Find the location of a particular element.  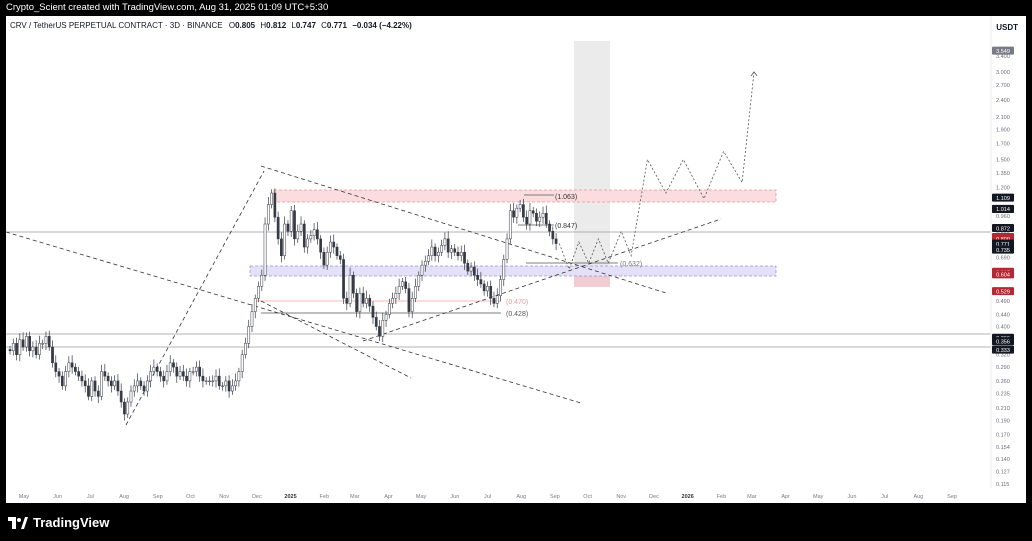

projection is located at coordinates (658, 171).